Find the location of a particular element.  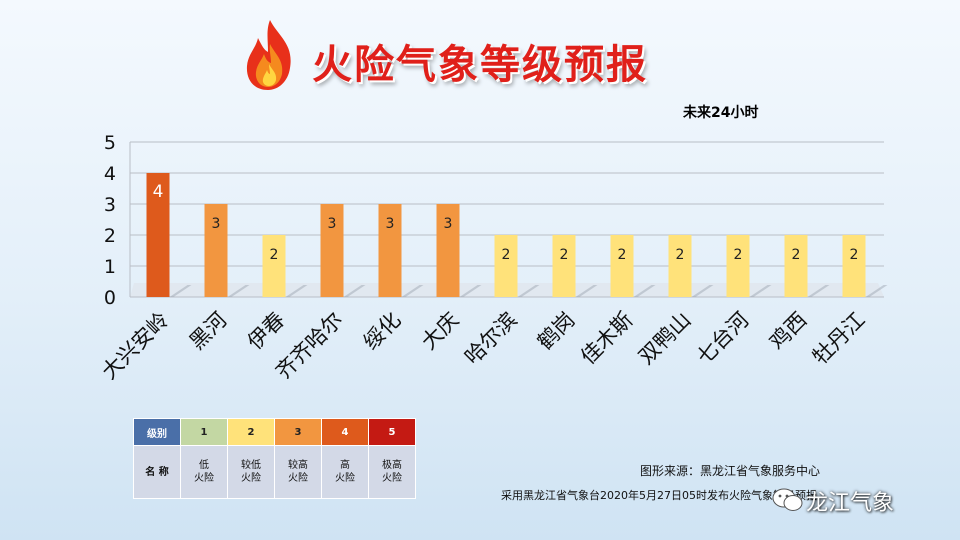

flame-icon is located at coordinates (268, 55).